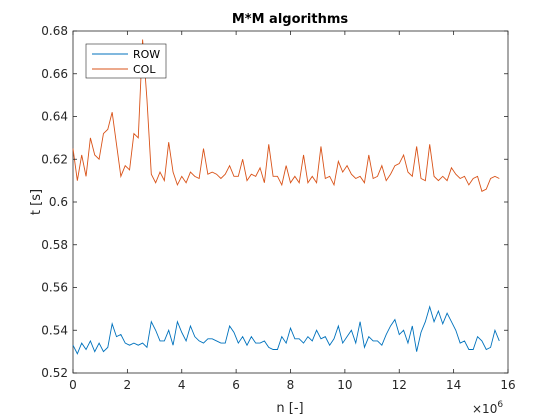  Describe the element at coordinates (182, 385) in the screenshot. I see `x-tick-label: 4` at that location.